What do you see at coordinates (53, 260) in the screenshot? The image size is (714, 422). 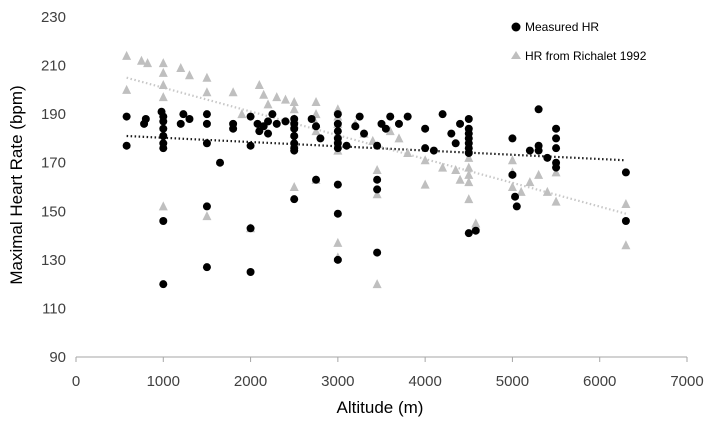 I see `y-tick-label: 130` at bounding box center [53, 260].